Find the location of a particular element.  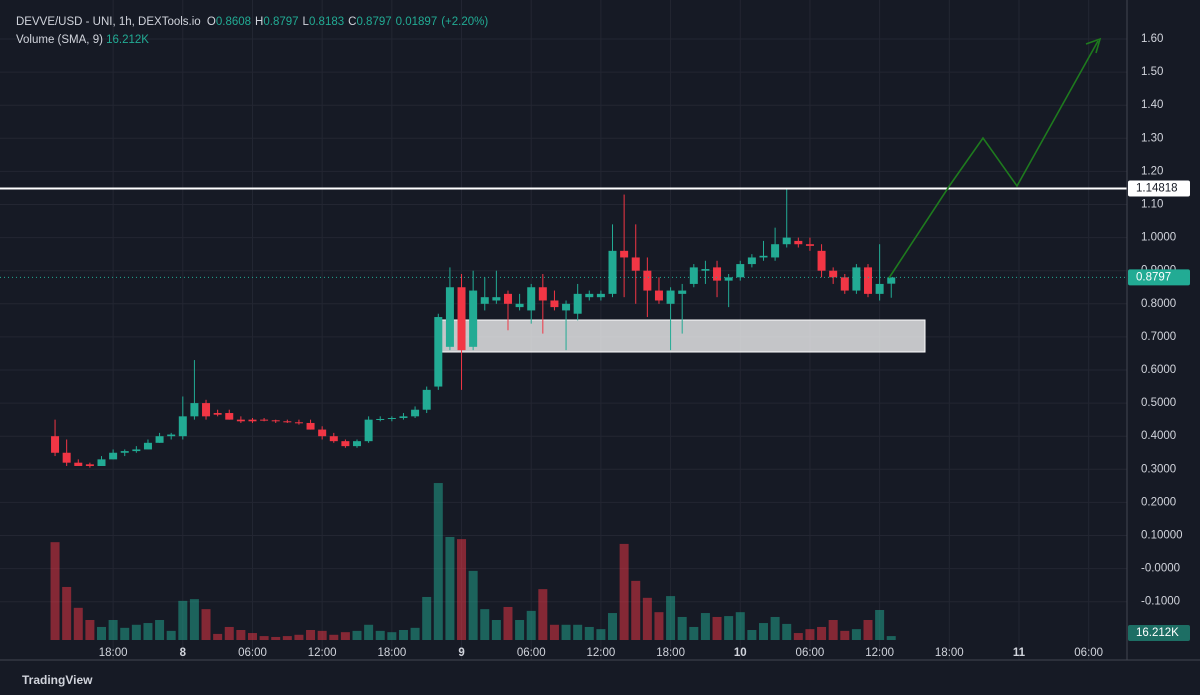

c-label: C is located at coordinates (352, 22).